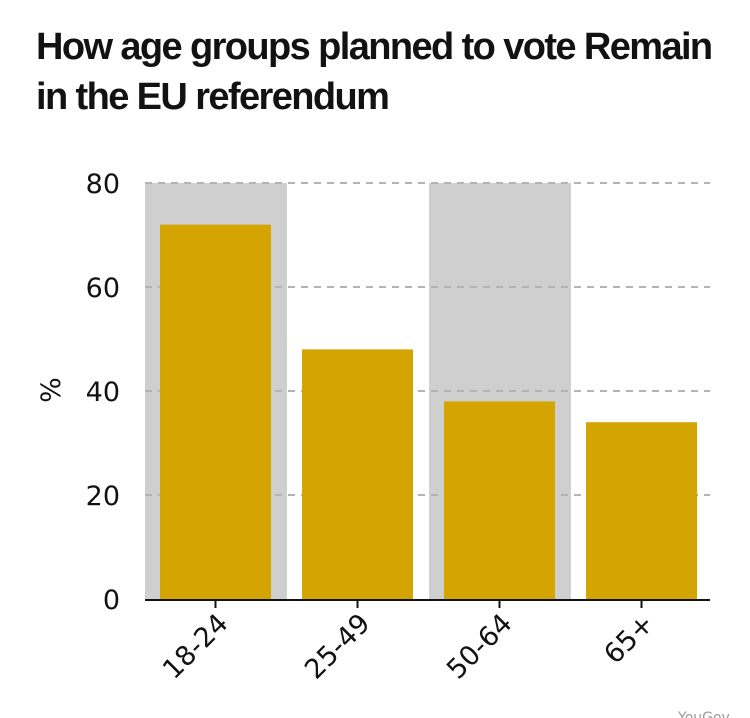 This screenshot has height=718, width=750. I want to click on y-tick-80: 80, so click(103, 184).